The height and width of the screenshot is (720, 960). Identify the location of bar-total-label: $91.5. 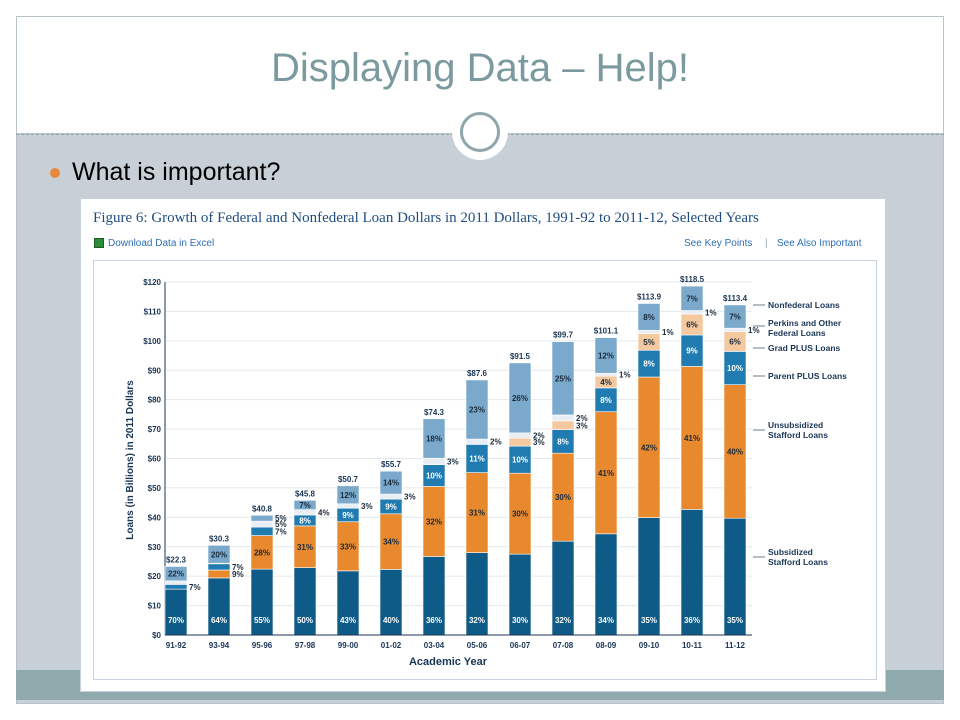
(520, 356).